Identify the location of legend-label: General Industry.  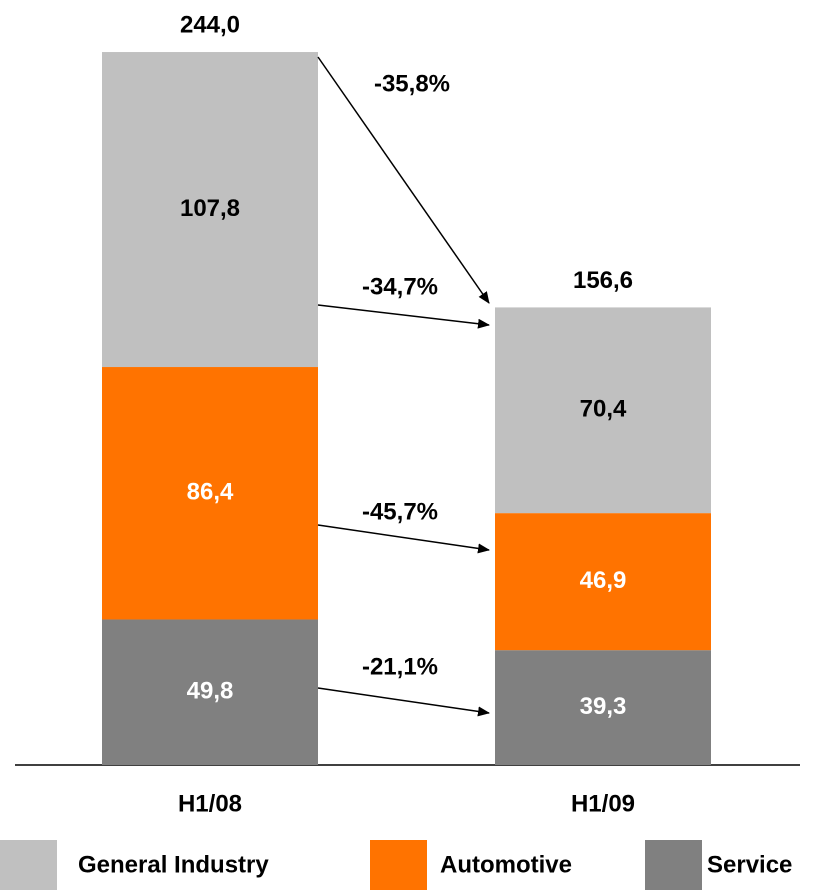
(173, 864).